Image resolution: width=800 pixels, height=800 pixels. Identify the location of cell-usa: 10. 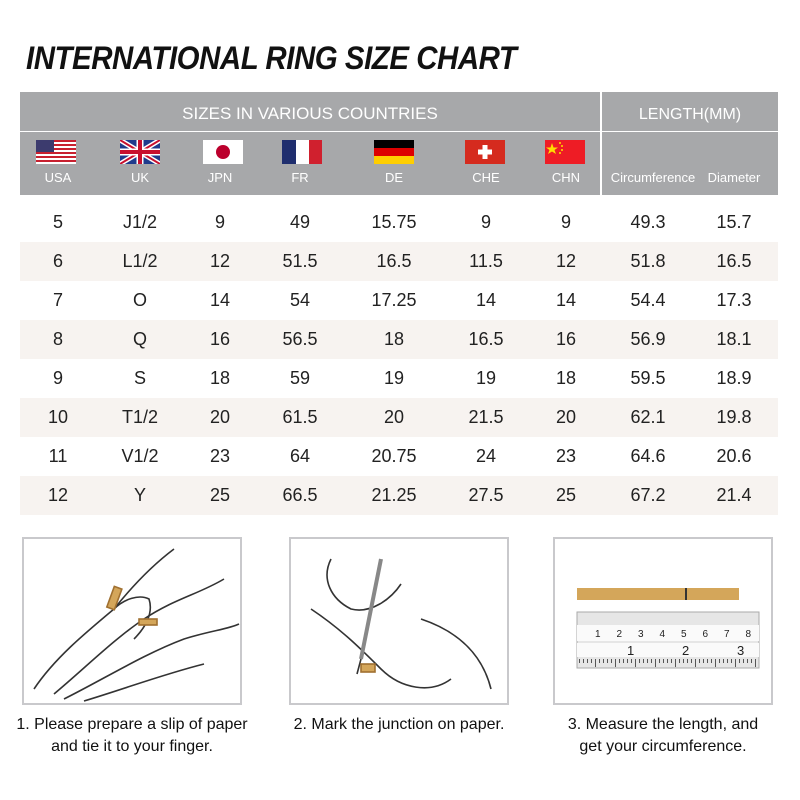
(58, 417).